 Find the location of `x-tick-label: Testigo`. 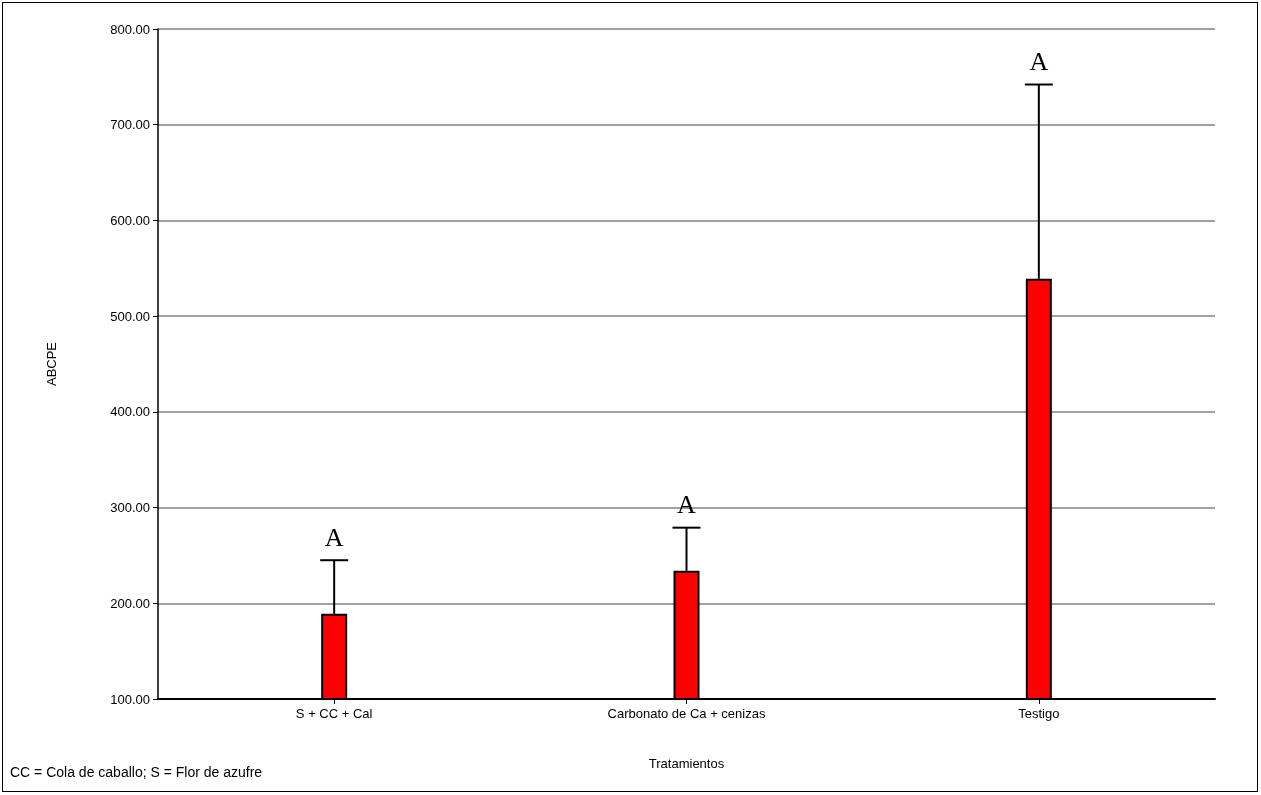

x-tick-label: Testigo is located at coordinates (1039, 713).